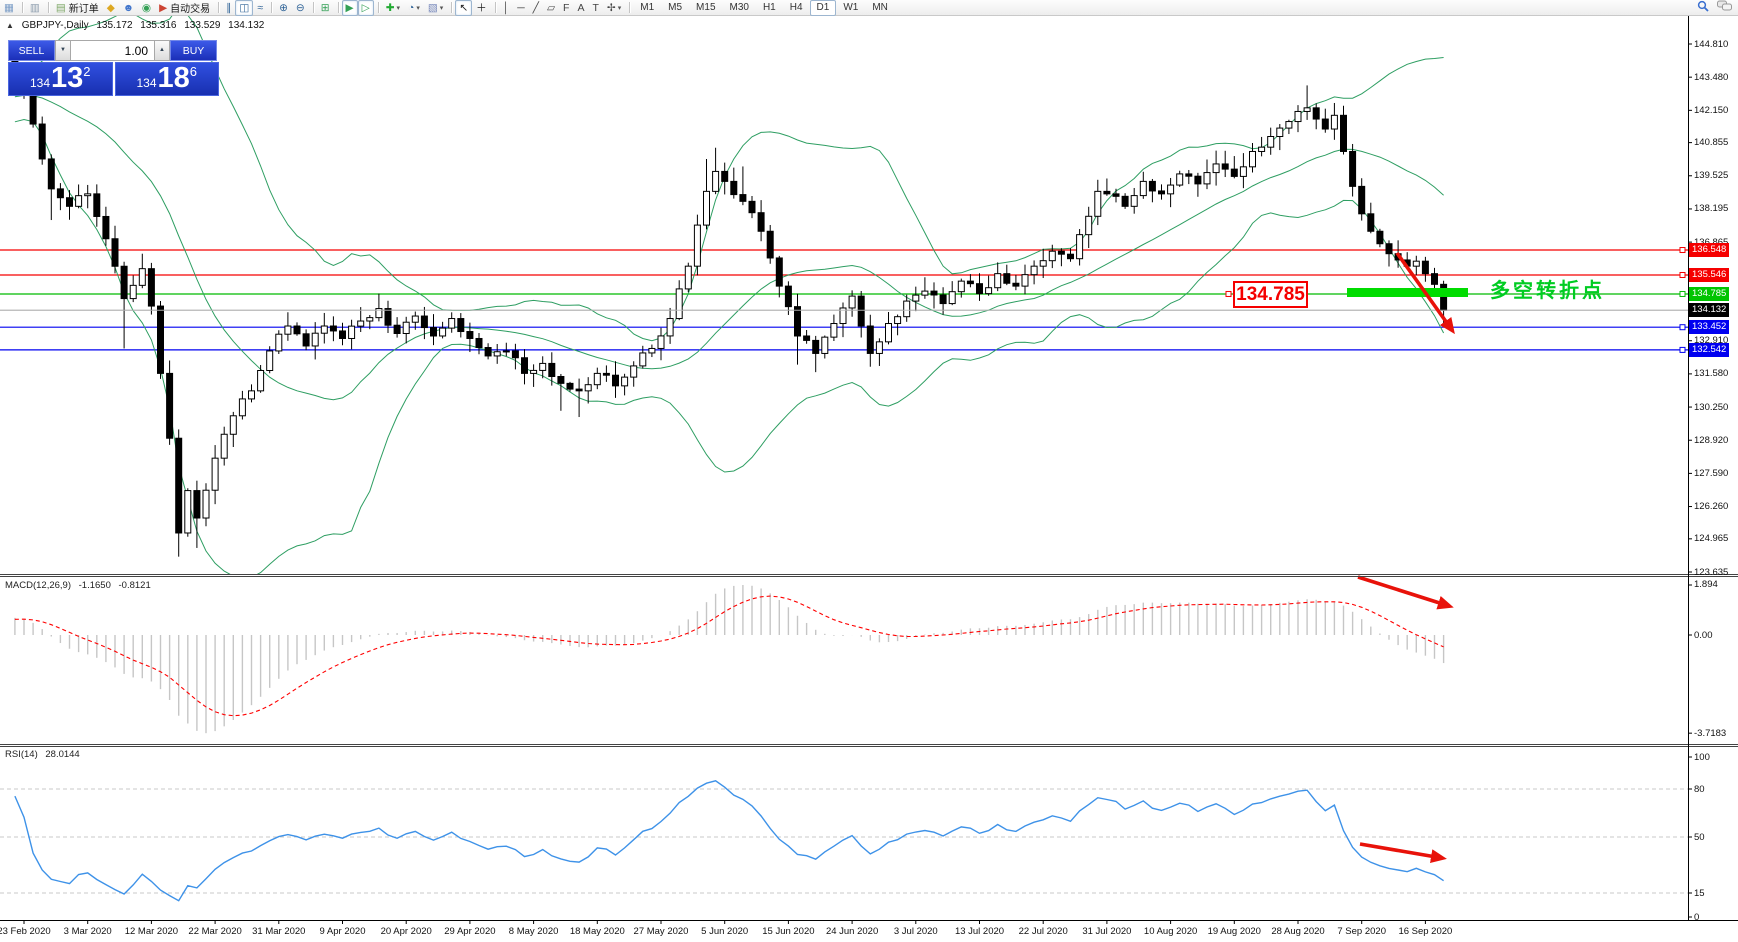 Image resolution: width=1738 pixels, height=942 pixels. Describe the element at coordinates (1407, 292) in the screenshot. I see `highlight-bar` at that location.